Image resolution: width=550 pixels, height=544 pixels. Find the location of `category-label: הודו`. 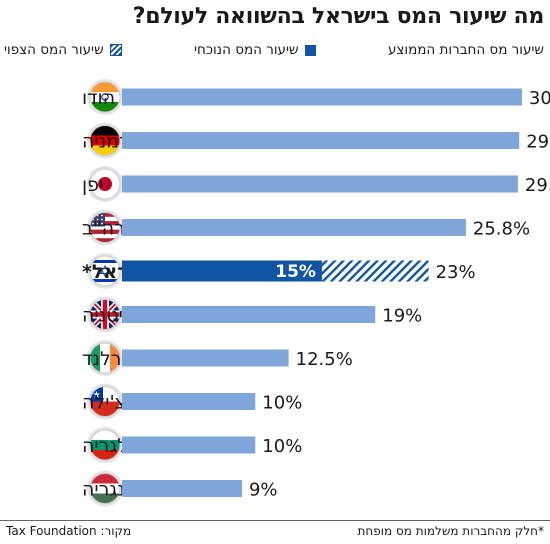

category-label: הודו is located at coordinates (98, 98).